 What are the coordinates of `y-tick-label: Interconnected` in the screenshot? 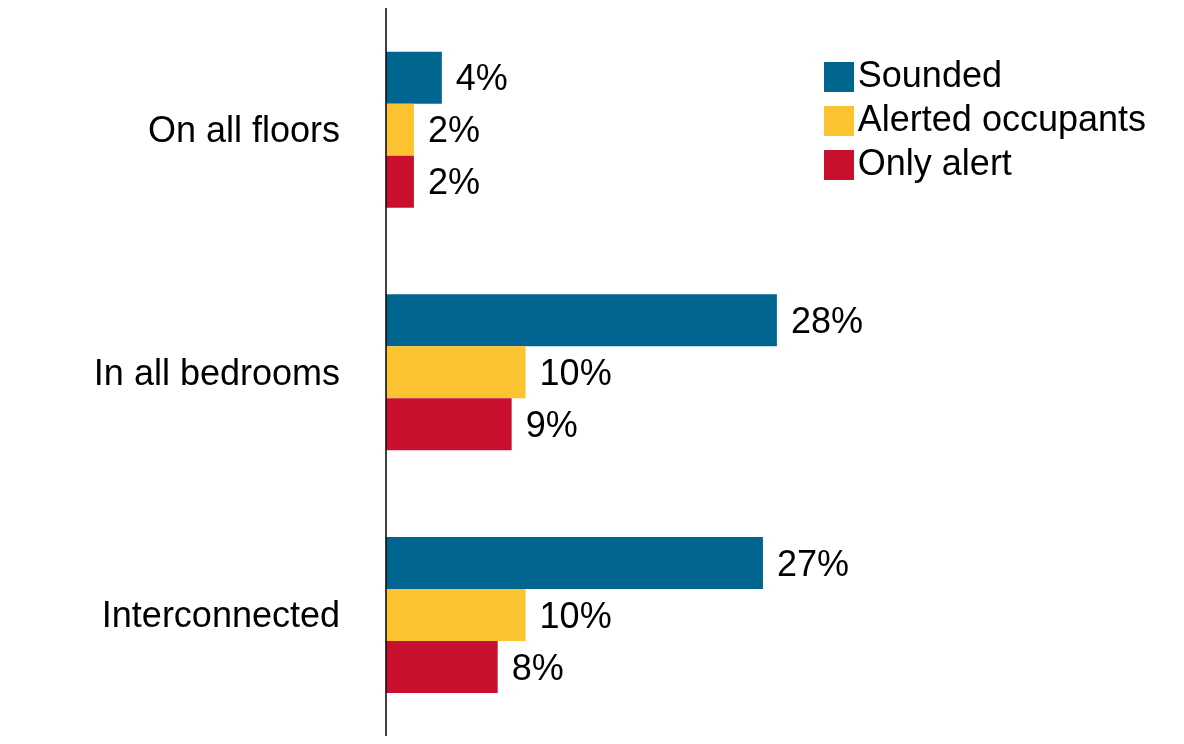 It's located at (220, 615).